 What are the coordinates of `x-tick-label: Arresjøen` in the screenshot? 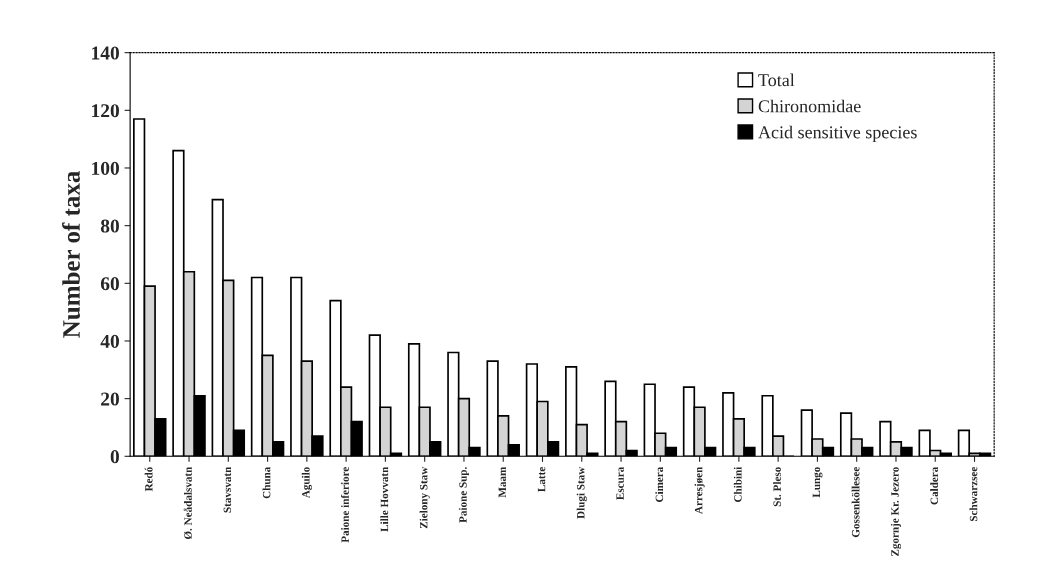 It's located at (699, 490).